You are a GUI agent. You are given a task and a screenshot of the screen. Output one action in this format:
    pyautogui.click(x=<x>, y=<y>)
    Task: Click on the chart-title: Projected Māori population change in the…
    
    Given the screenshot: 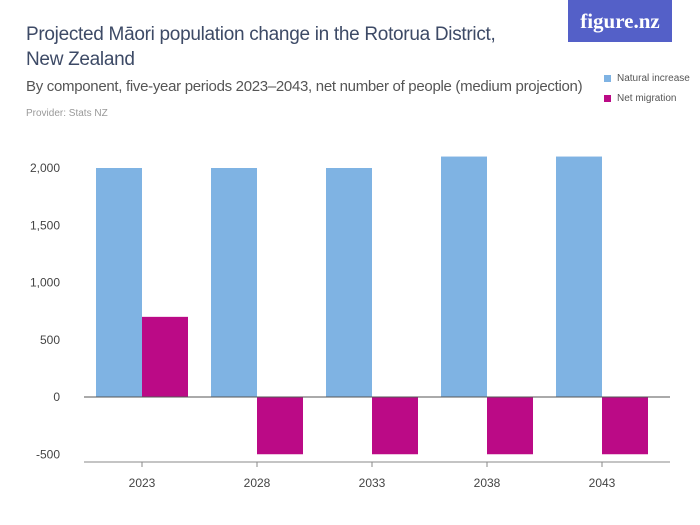 What is the action you would take?
    pyautogui.click(x=261, y=47)
    